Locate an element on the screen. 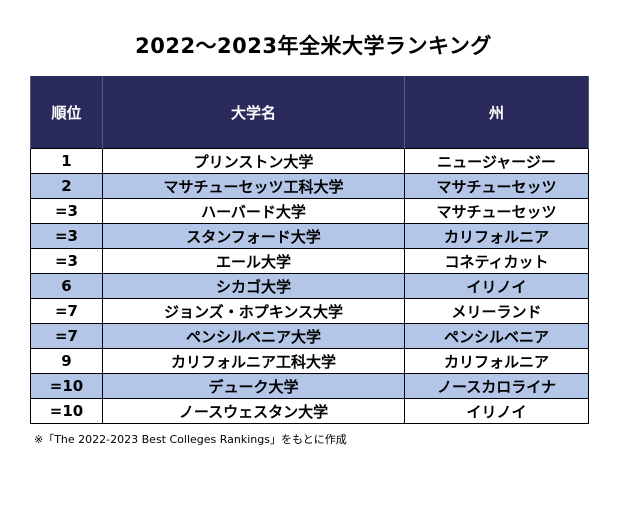 The width and height of the screenshot is (627, 508). table-row: 2 マサチューセッツ工科大学 マサチューセッツ is located at coordinates (309, 186).